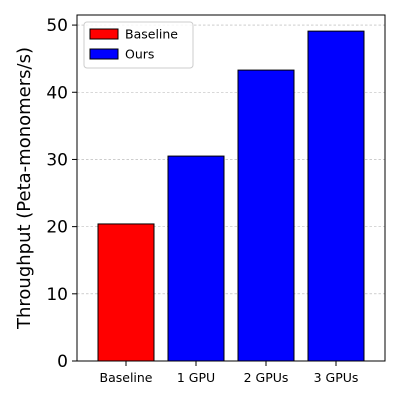 Image resolution: width=400 pixels, height=400 pixels. What do you see at coordinates (57, 228) in the screenshot?
I see `y-tick-label: 20` at bounding box center [57, 228].